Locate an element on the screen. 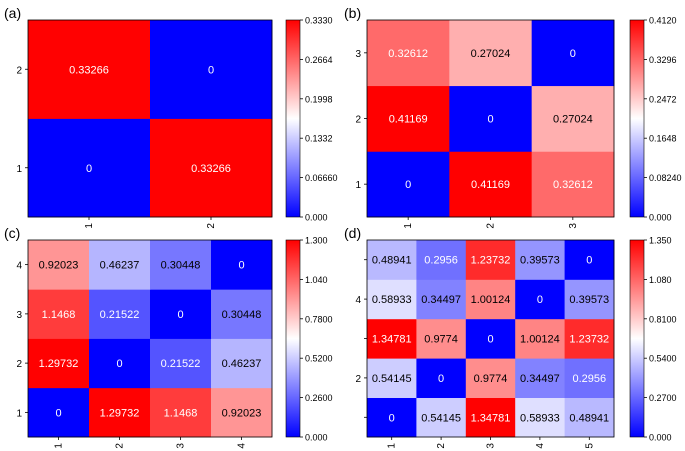 This screenshot has height=451, width=685. colorbar-tick-label: 0.06660 is located at coordinates (321, 178).